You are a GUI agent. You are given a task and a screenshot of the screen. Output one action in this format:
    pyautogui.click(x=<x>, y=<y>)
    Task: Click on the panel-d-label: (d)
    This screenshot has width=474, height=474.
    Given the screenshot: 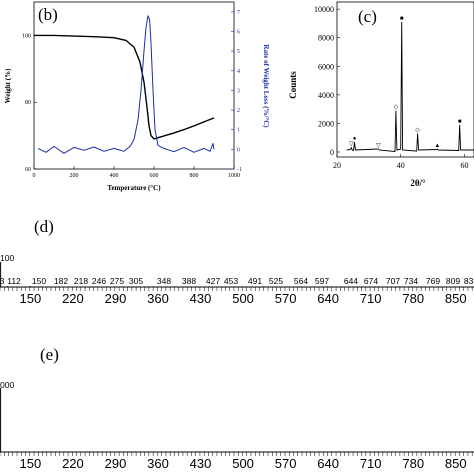 What is the action you would take?
    pyautogui.click(x=44, y=226)
    